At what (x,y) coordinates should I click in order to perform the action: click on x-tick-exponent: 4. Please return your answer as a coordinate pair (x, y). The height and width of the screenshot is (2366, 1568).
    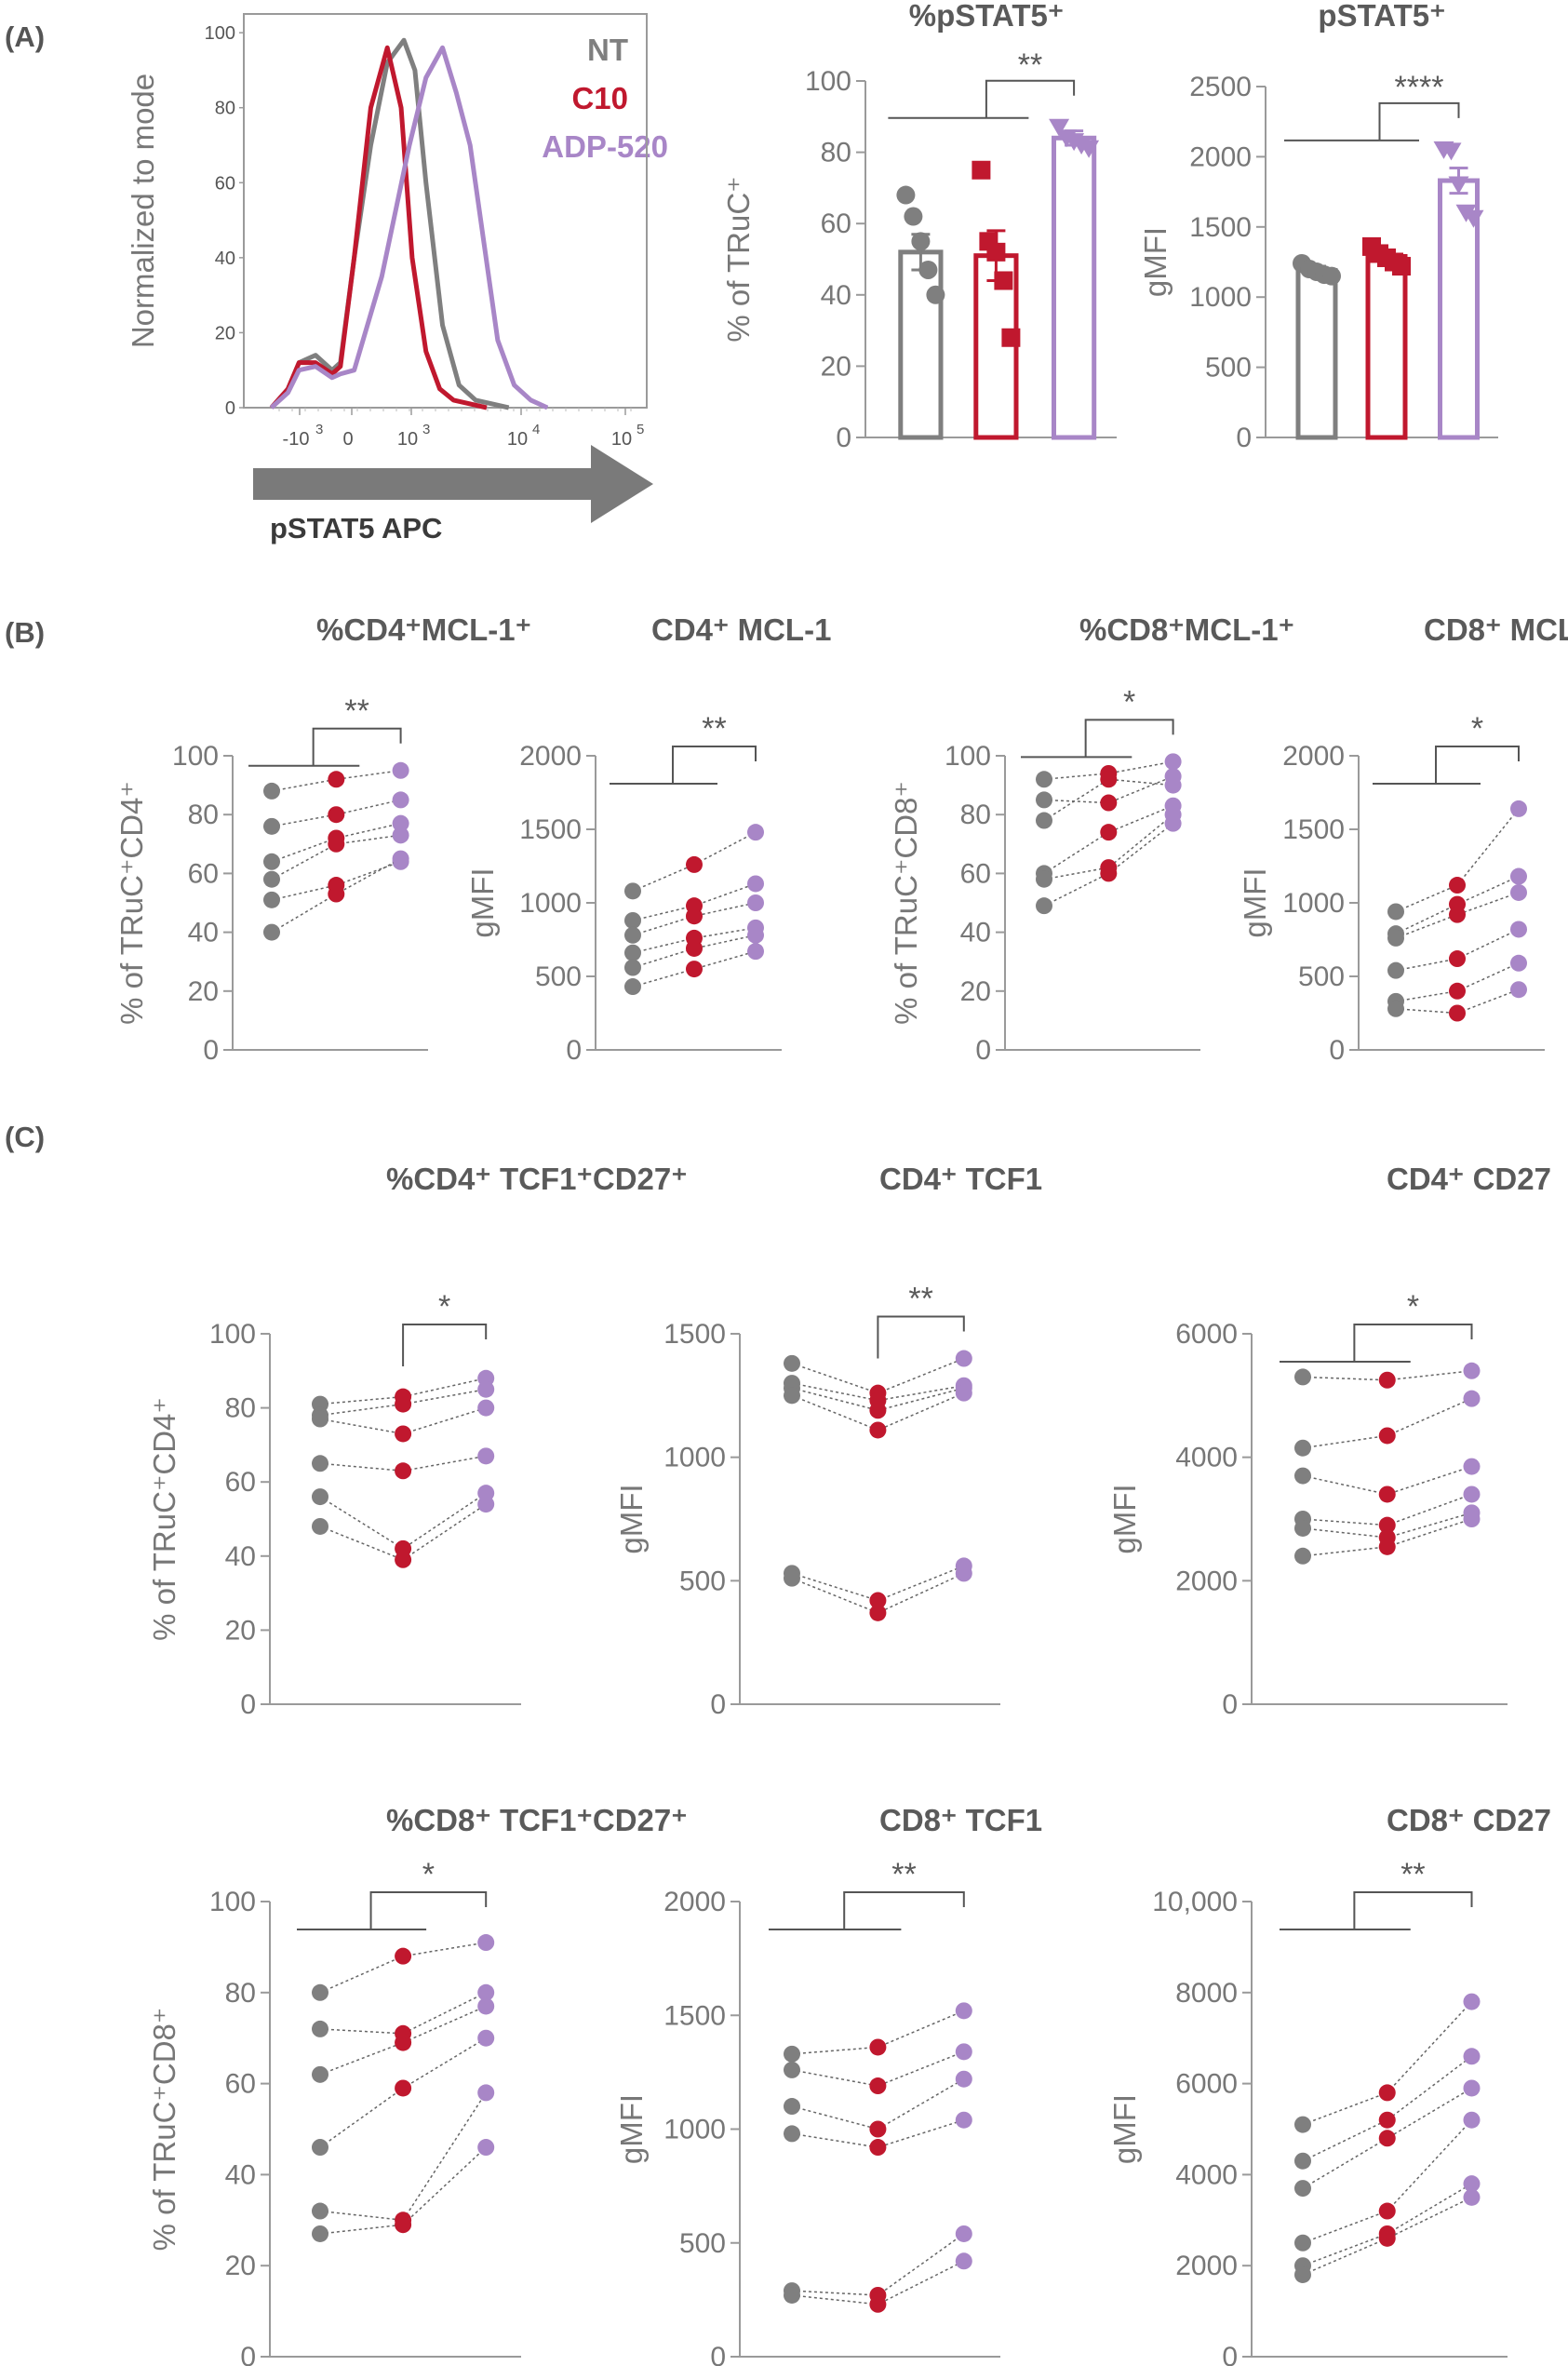
    Looking at the image, I should click on (536, 430).